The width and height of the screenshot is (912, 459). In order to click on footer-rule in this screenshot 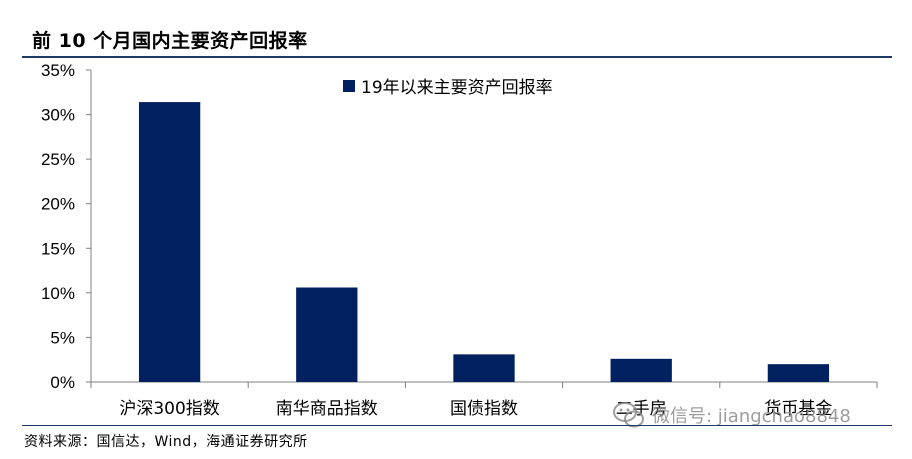, I will do `click(457, 425)`.